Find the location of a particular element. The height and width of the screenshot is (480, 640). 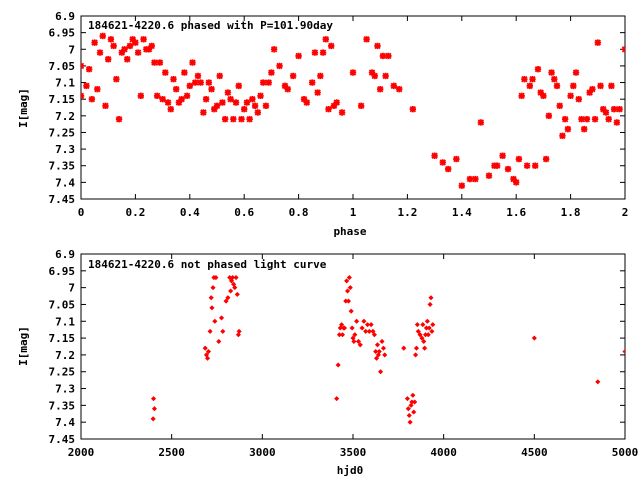

x-tick-label: 0.8 is located at coordinates (299, 212).